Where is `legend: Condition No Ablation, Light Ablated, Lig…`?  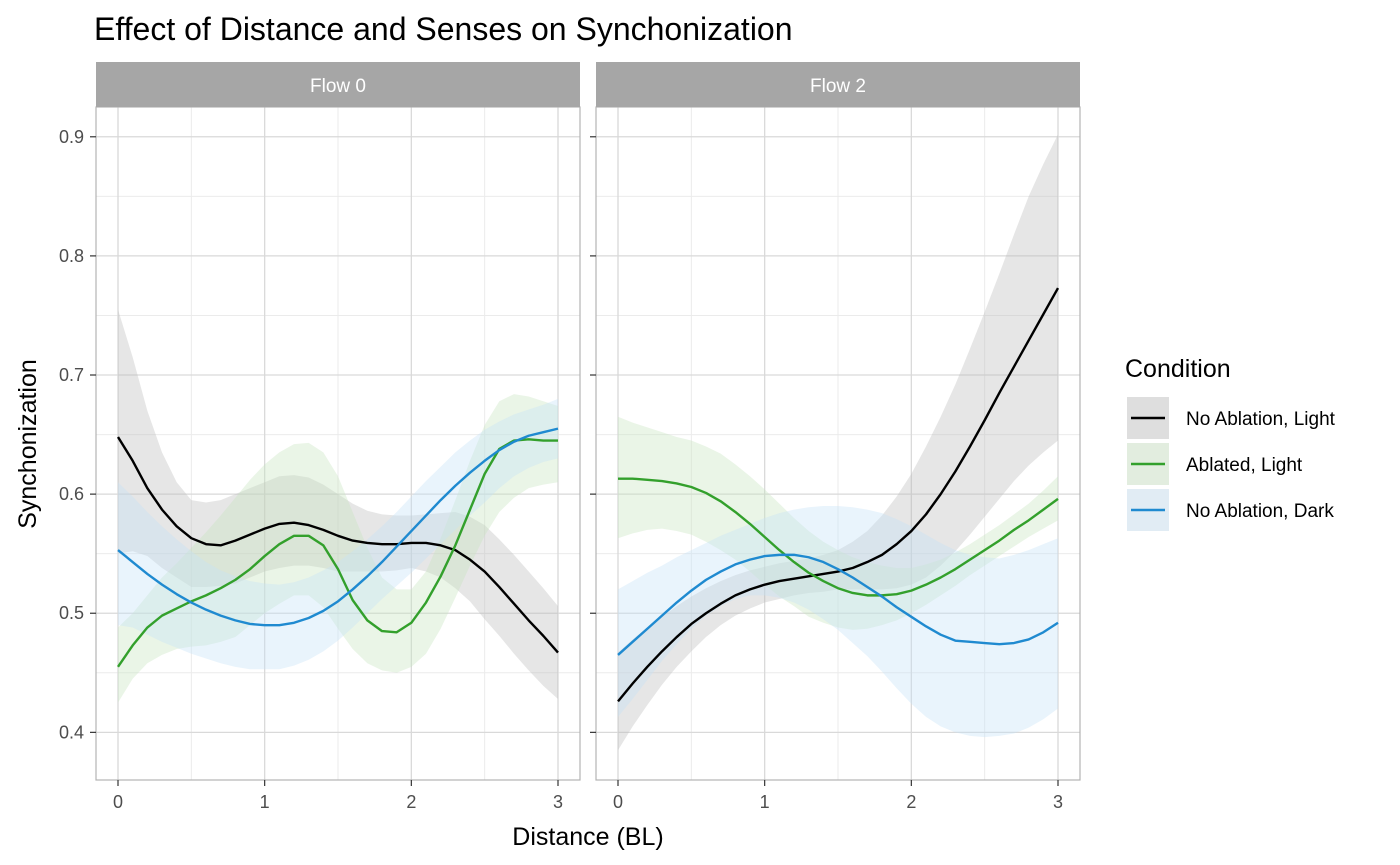 legend: Condition No Ablation, Light Ablated, Lig… is located at coordinates (1230, 443).